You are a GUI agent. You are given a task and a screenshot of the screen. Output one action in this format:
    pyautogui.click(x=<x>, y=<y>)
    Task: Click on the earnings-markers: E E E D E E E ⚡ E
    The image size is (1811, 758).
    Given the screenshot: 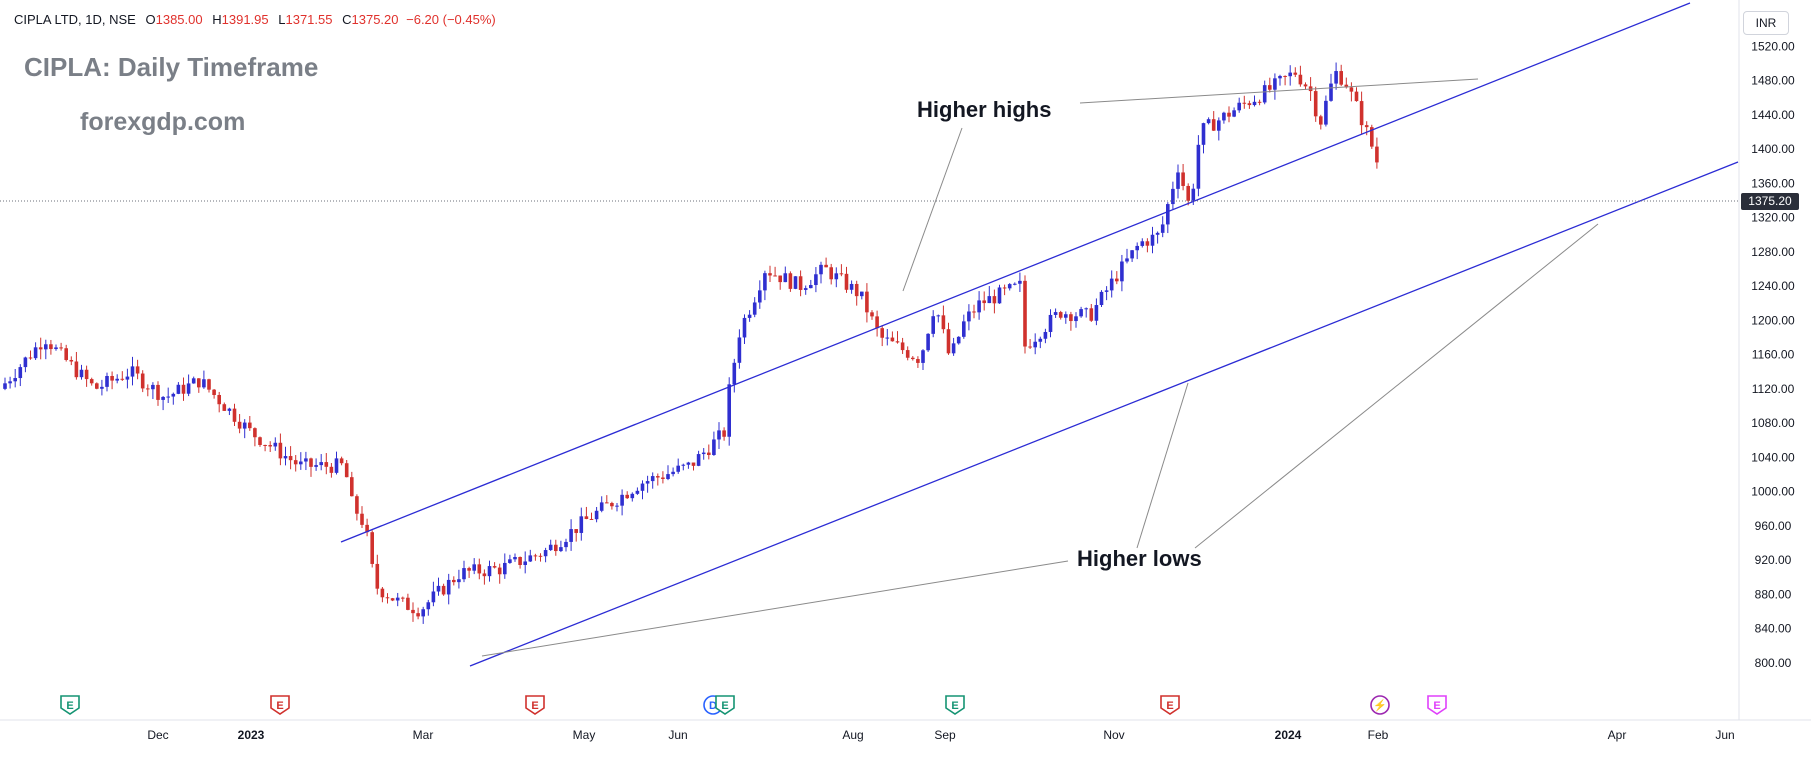 What is the action you would take?
    pyautogui.click(x=753, y=705)
    